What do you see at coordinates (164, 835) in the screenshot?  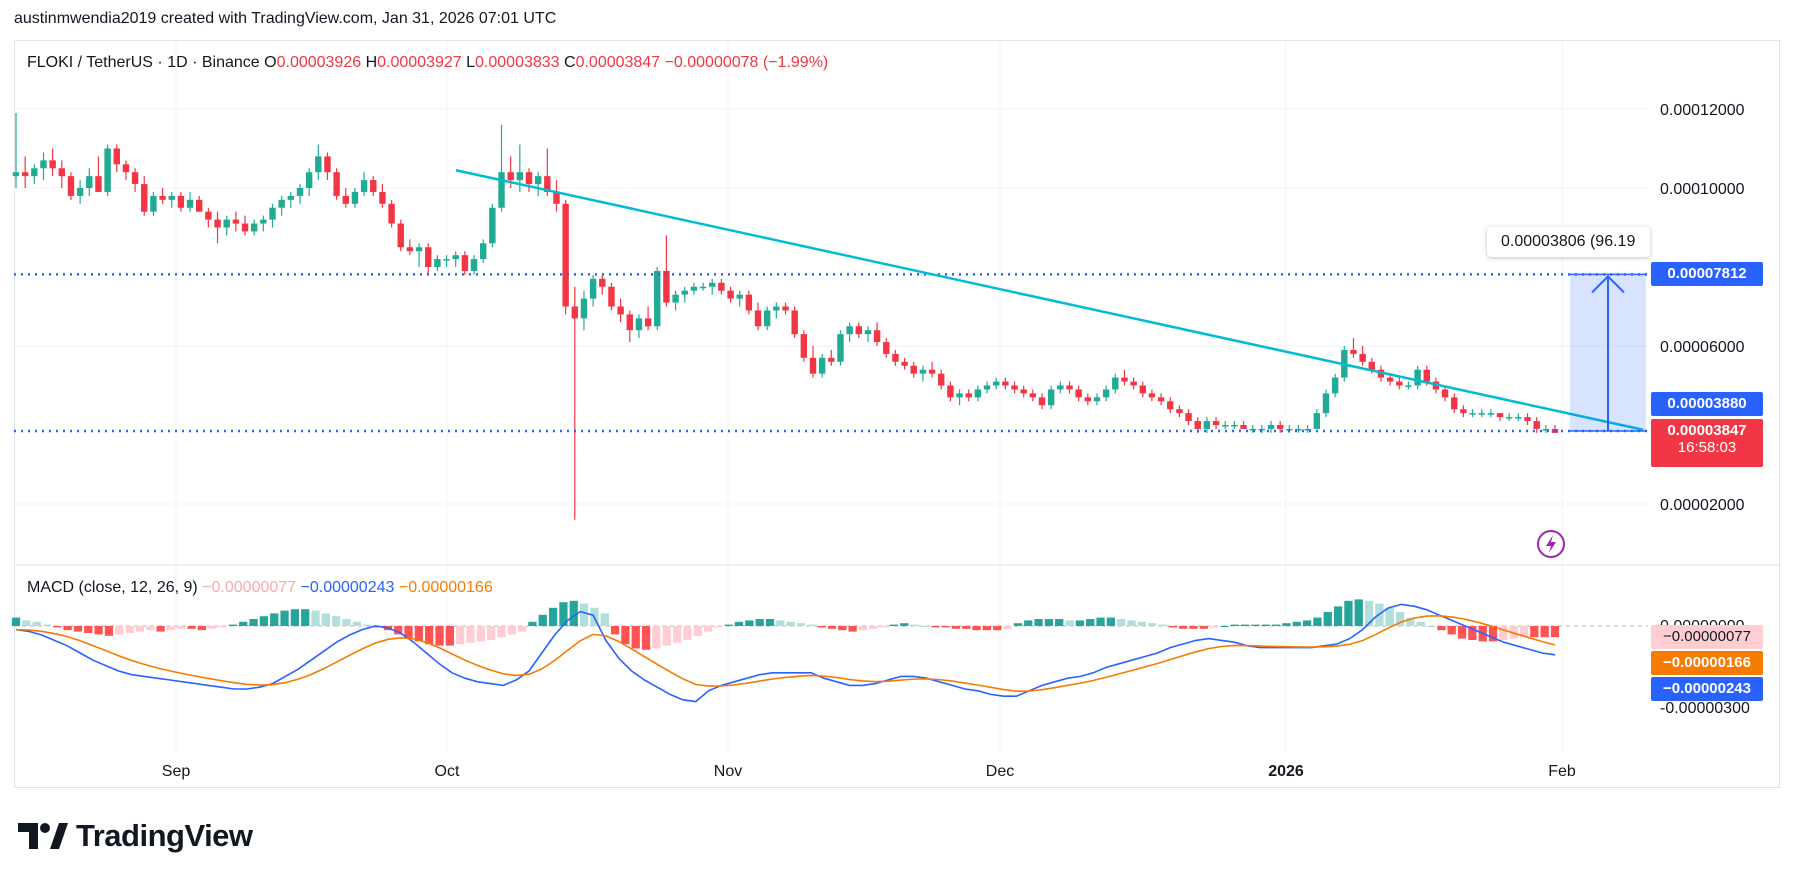 I see `tradingview-wordmark: TradingView` at bounding box center [164, 835].